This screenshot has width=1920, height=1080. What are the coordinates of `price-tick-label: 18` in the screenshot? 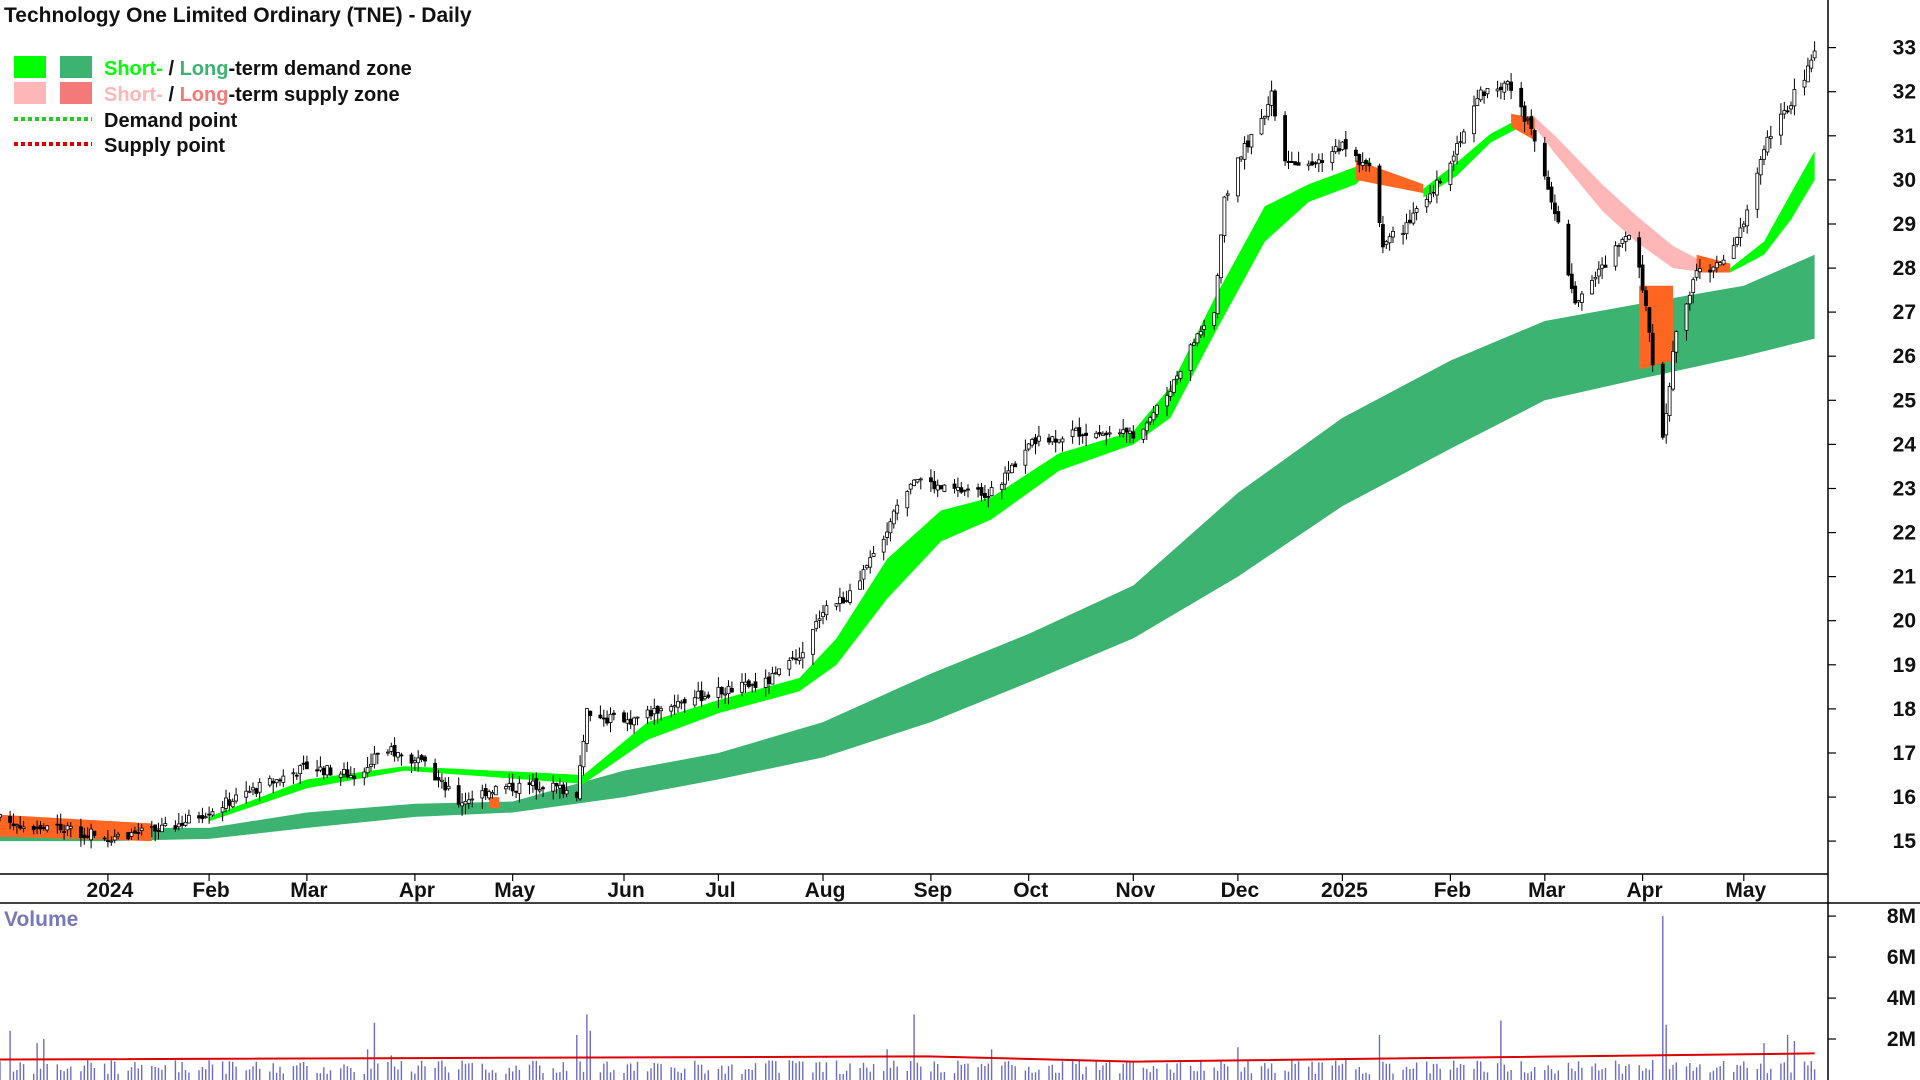 It's located at (1905, 709).